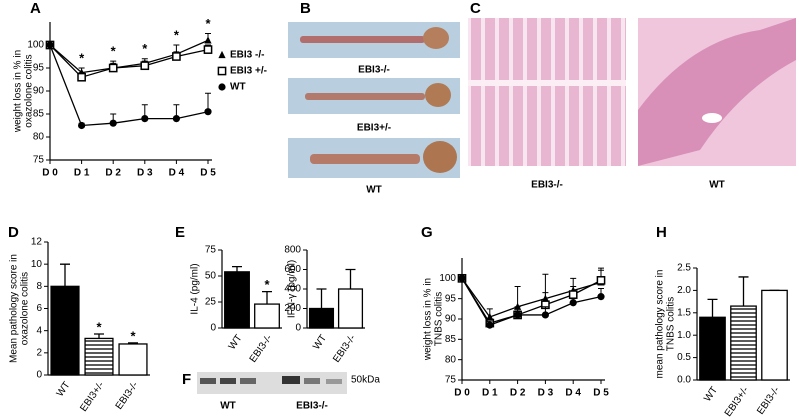 This screenshot has height=420, width=799. Describe the element at coordinates (37, 264) in the screenshot. I see `y-tick-label: 10` at that location.